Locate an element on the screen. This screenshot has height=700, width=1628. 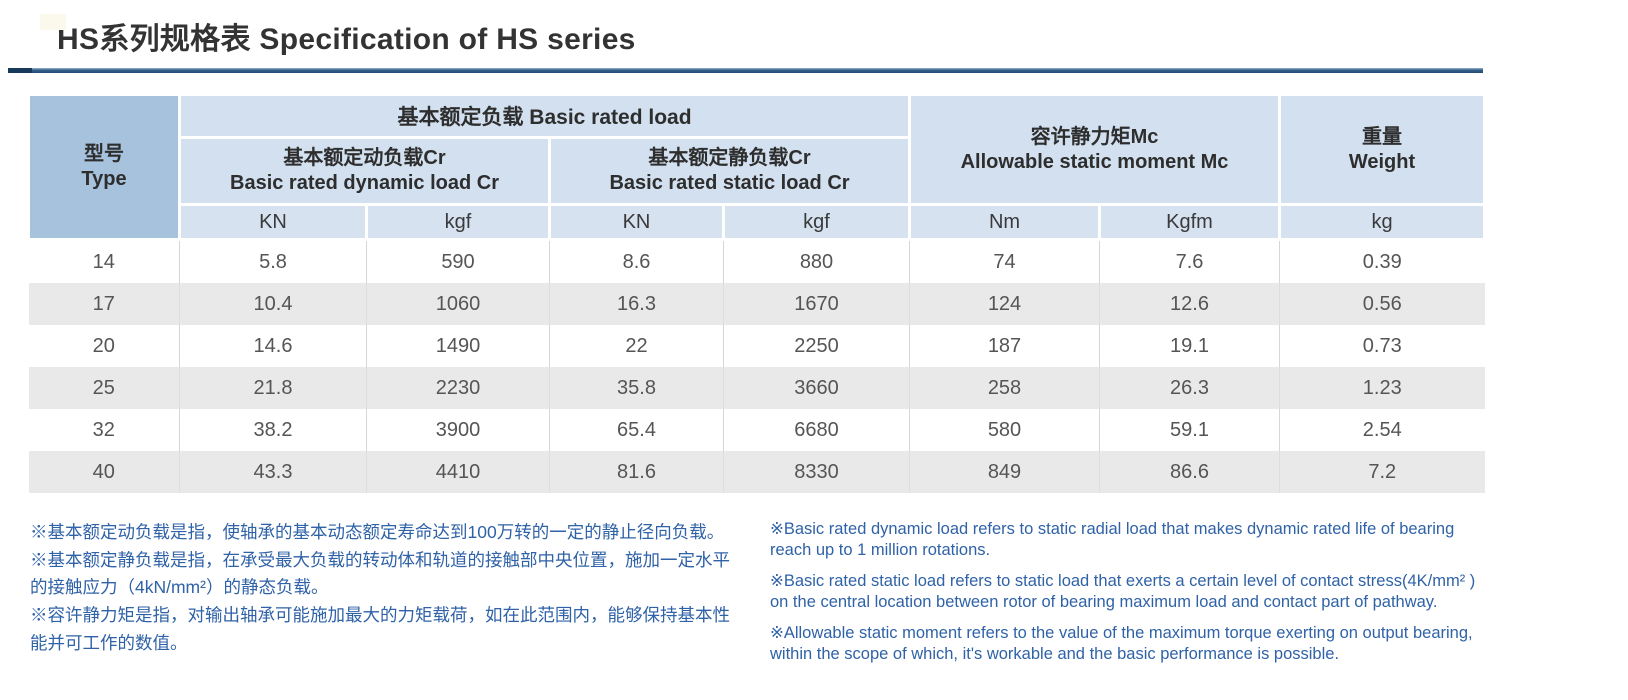
cell-weight-kg: 7.2 is located at coordinates (1382, 472).